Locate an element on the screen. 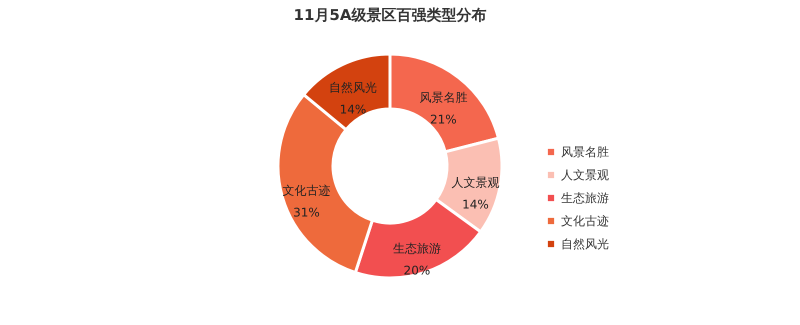 The height and width of the screenshot is (325, 800). slice-label: 文化古迹 is located at coordinates (306, 190).